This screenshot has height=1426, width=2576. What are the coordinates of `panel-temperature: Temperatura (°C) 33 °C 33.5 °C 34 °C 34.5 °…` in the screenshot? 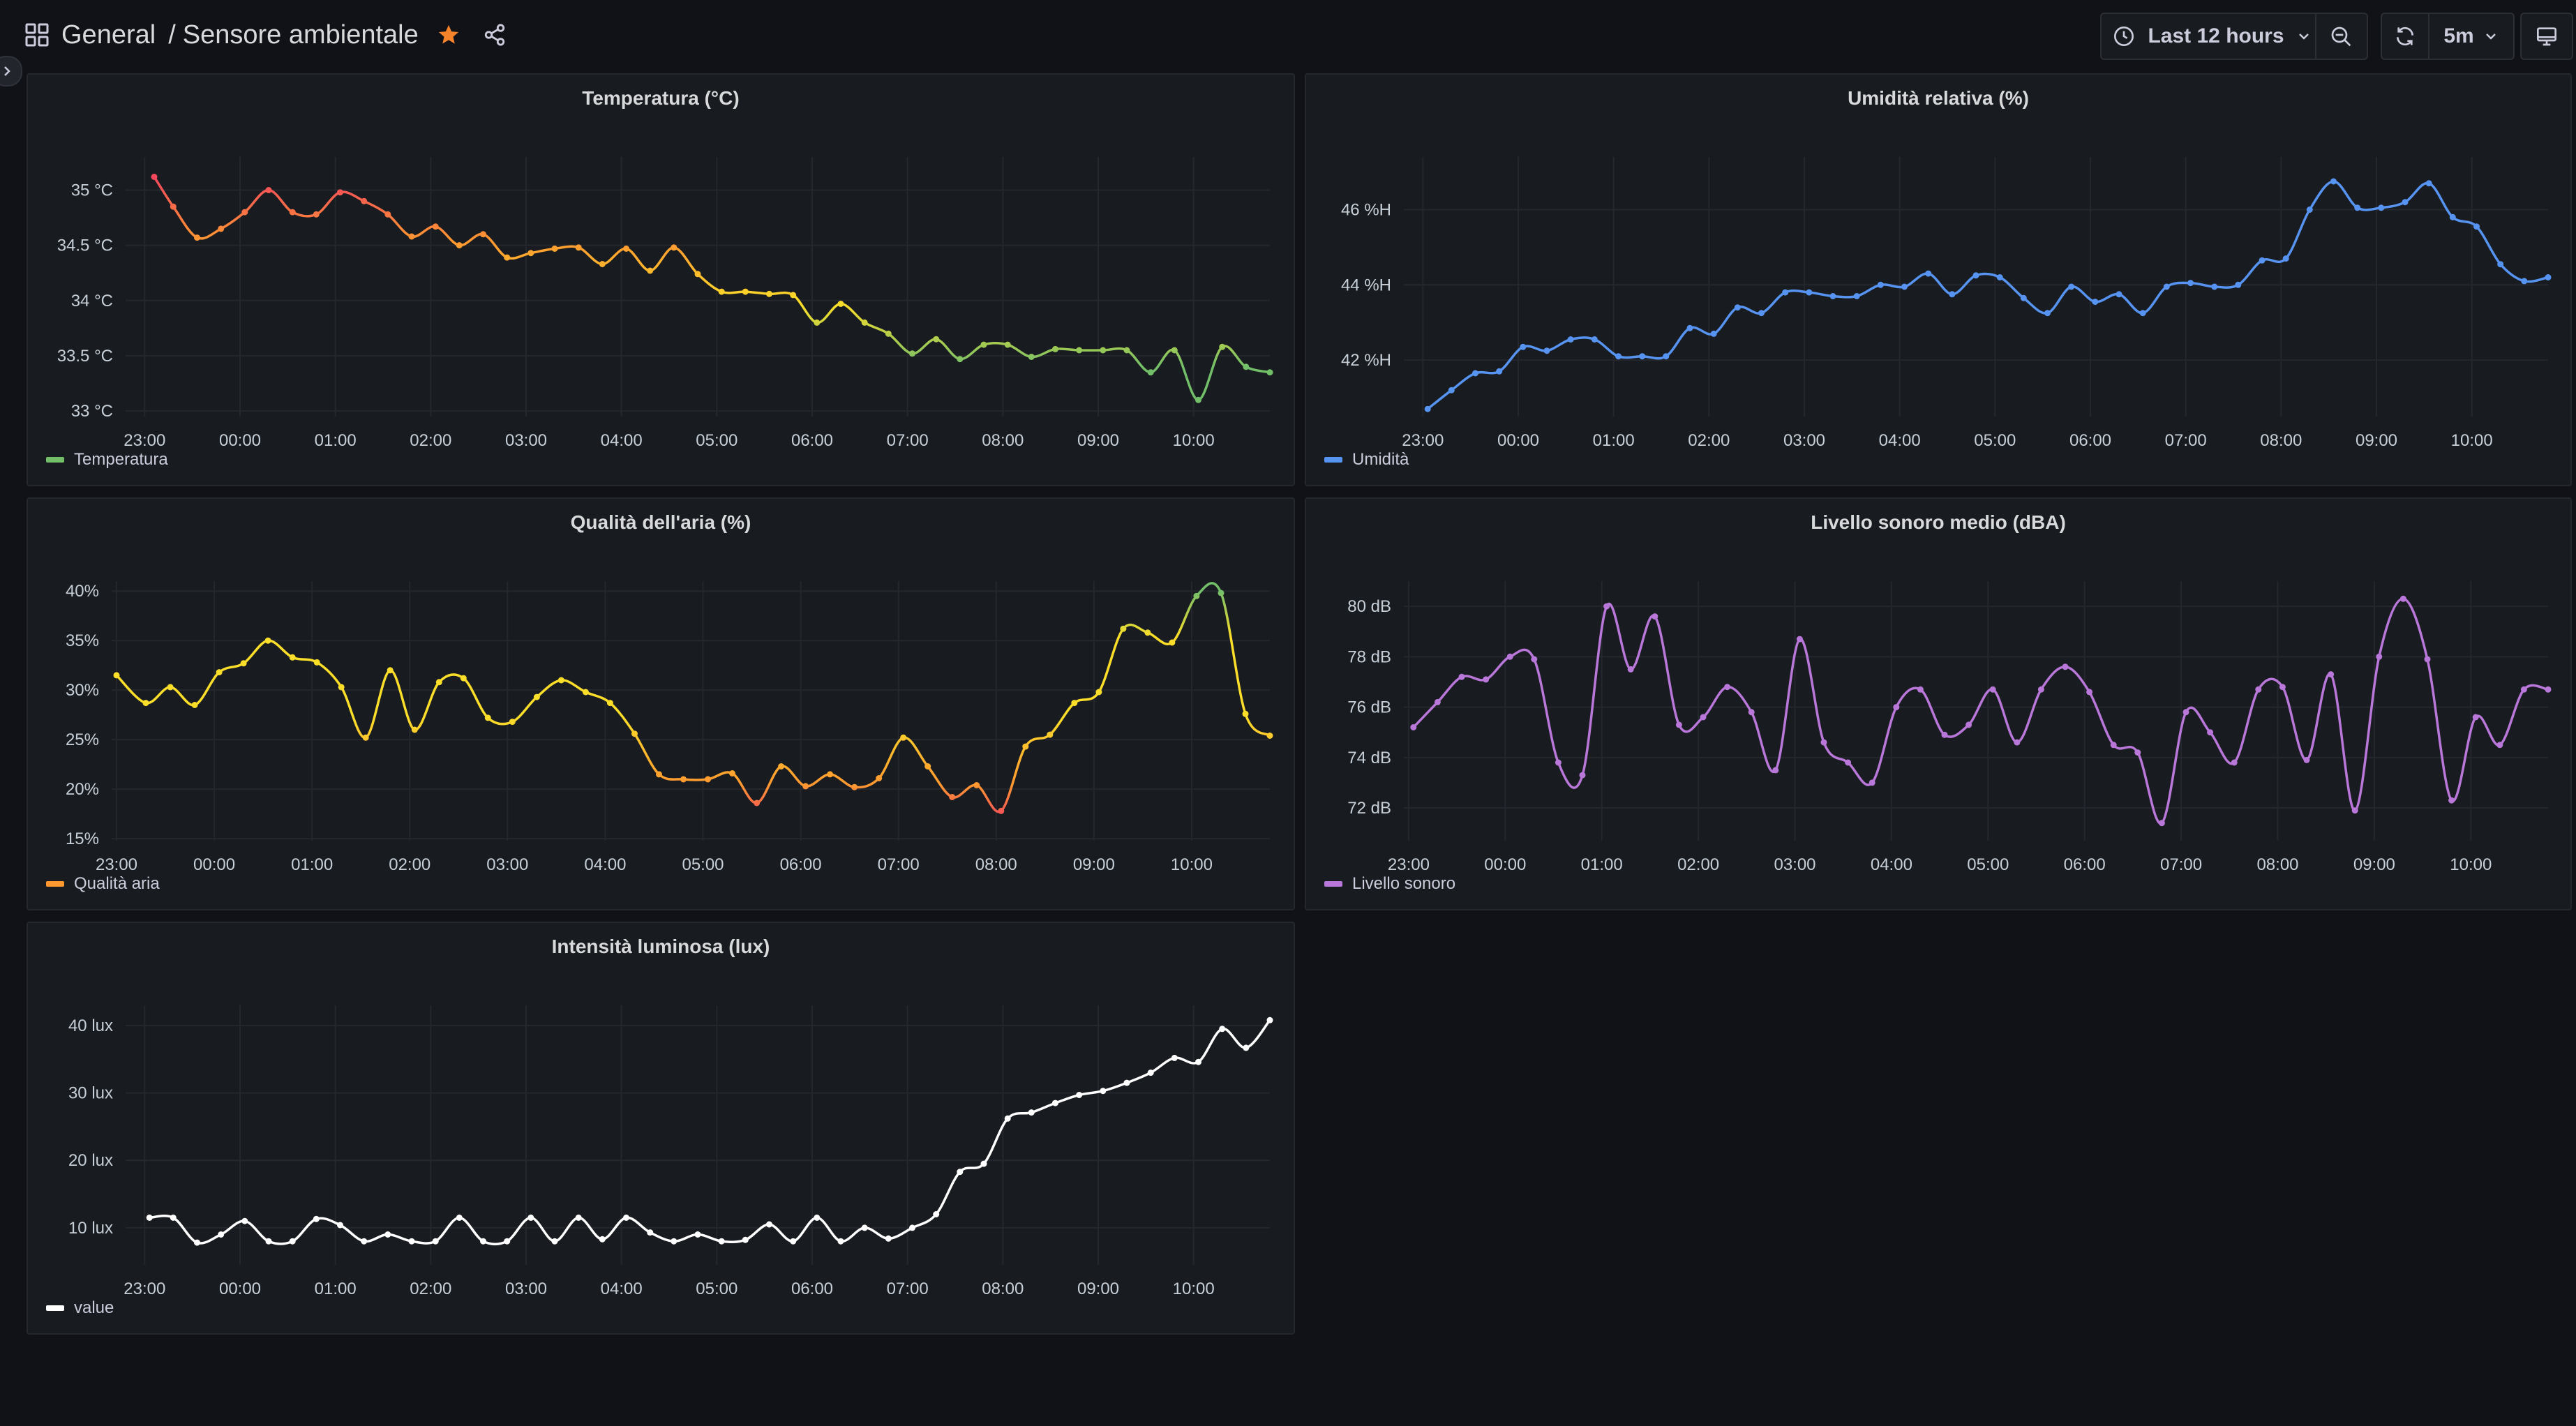 It's located at (661, 279).